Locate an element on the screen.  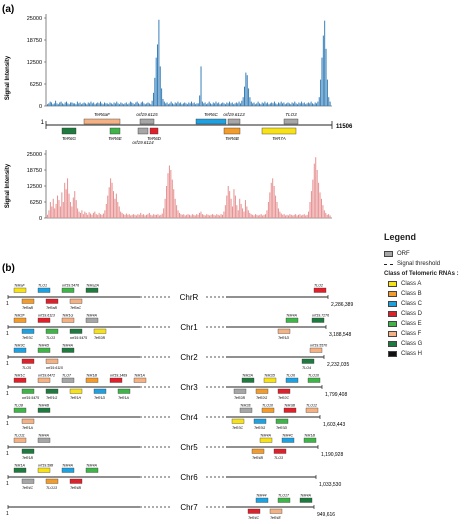
trna-label: TLO11 is located at coordinates (19, 436).